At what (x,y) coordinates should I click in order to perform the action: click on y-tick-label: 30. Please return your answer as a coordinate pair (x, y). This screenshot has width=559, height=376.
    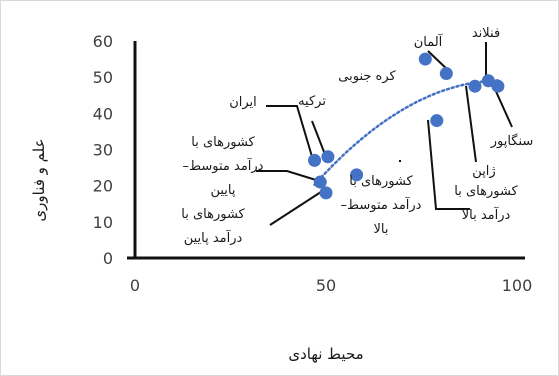
    Looking at the image, I should click on (103, 150).